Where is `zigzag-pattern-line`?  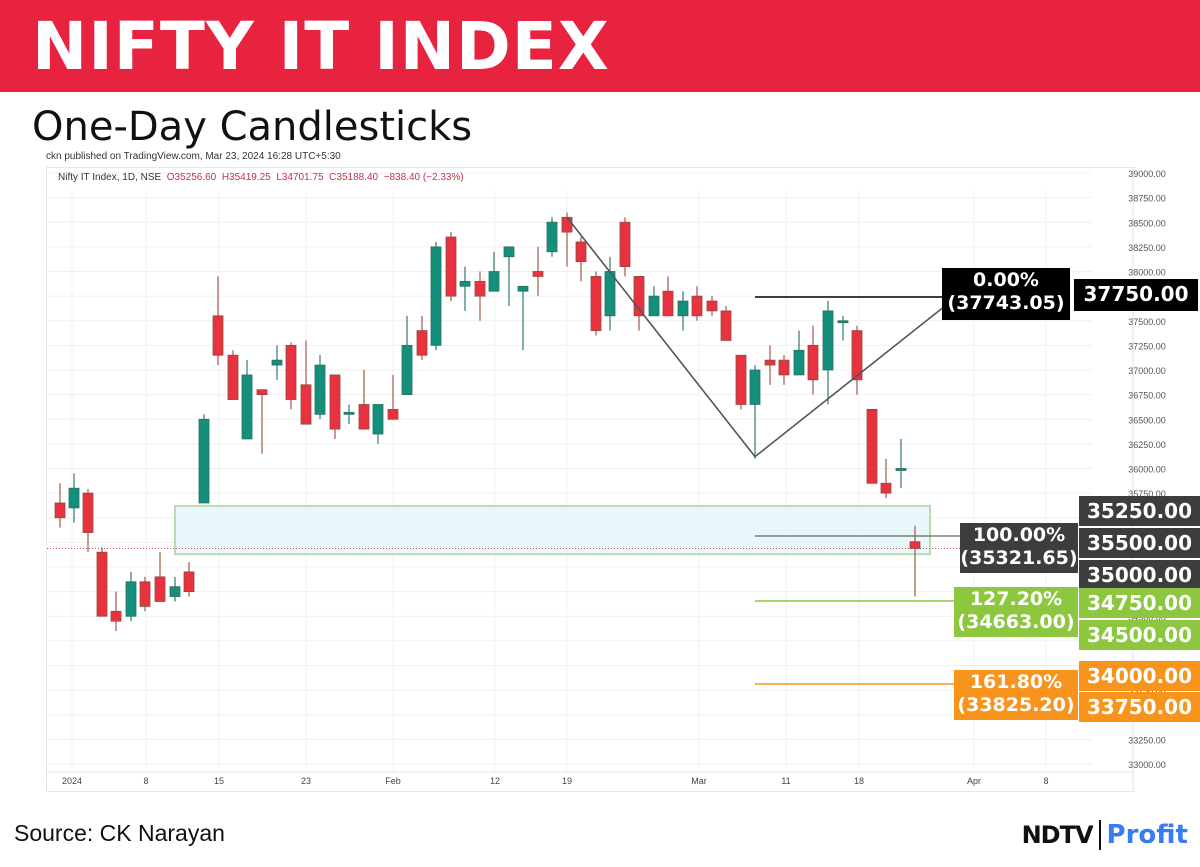
zigzag-pattern-line is located at coordinates (756, 337).